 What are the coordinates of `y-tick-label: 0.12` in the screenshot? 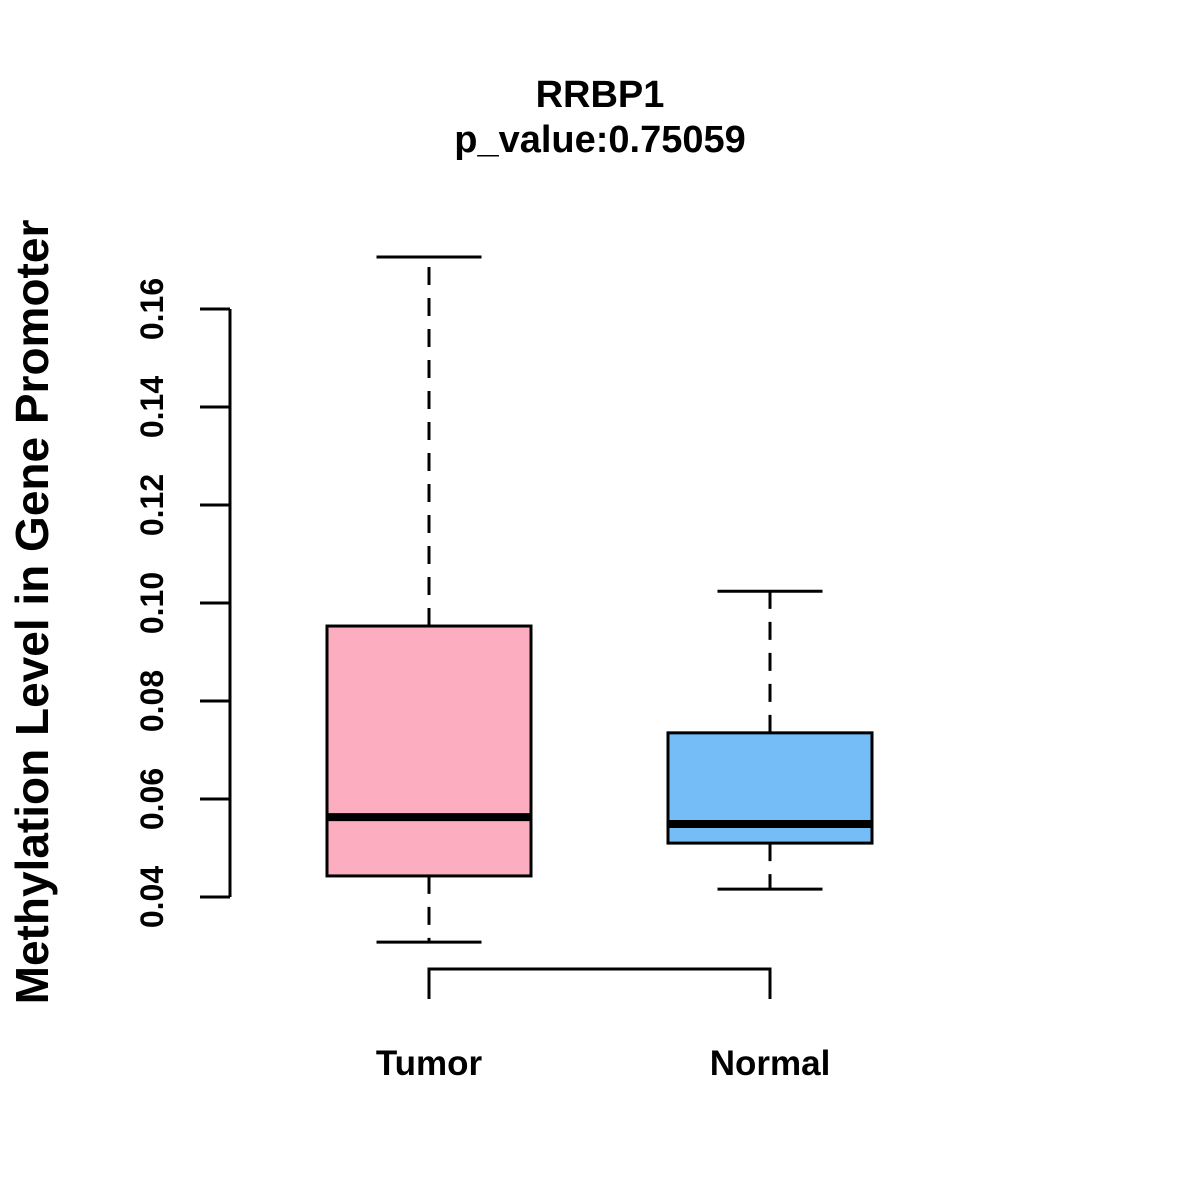 It's located at (152, 505).